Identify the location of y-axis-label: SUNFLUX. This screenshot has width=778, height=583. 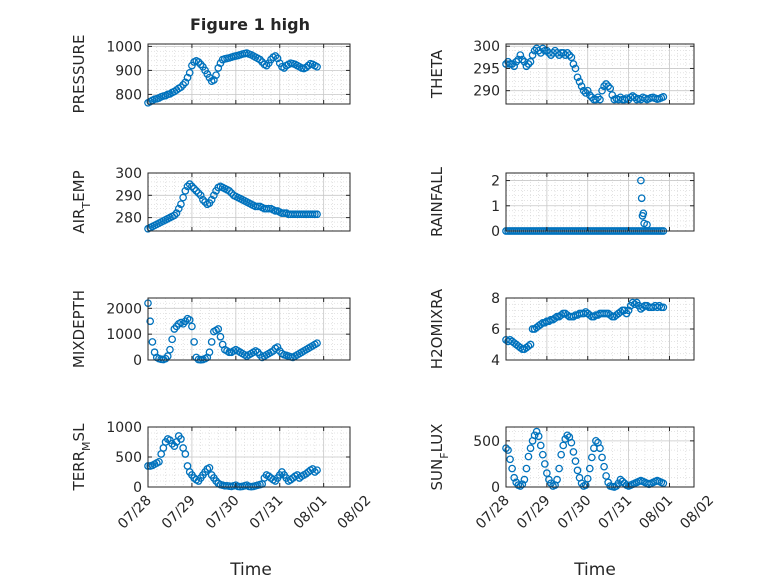
(439, 457).